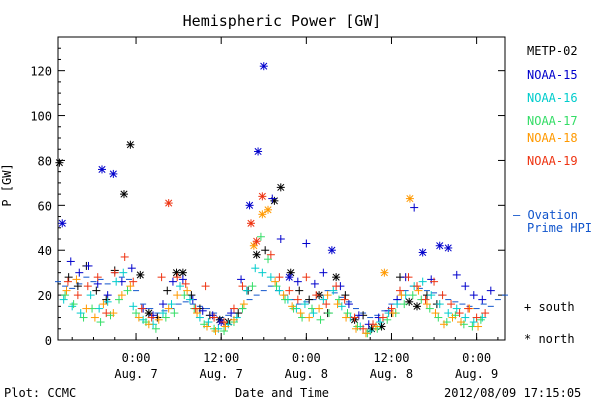 The image size is (600, 404). What do you see at coordinates (409, 198) in the screenshot?
I see `point-noaa-18-north` at bounding box center [409, 198].